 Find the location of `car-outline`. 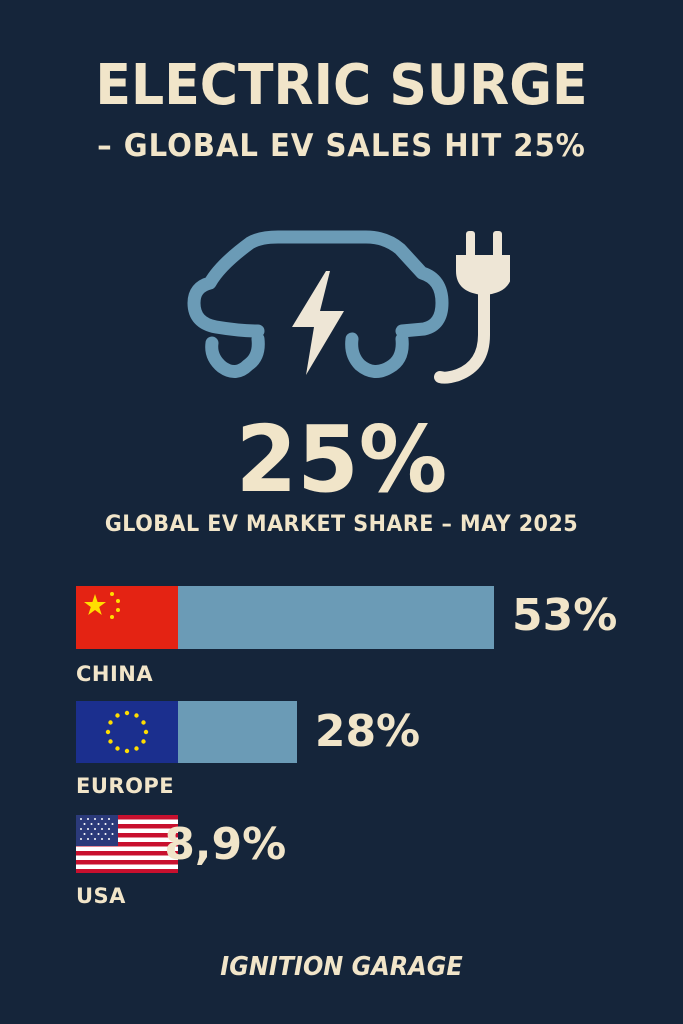

car-outline is located at coordinates (318, 284).